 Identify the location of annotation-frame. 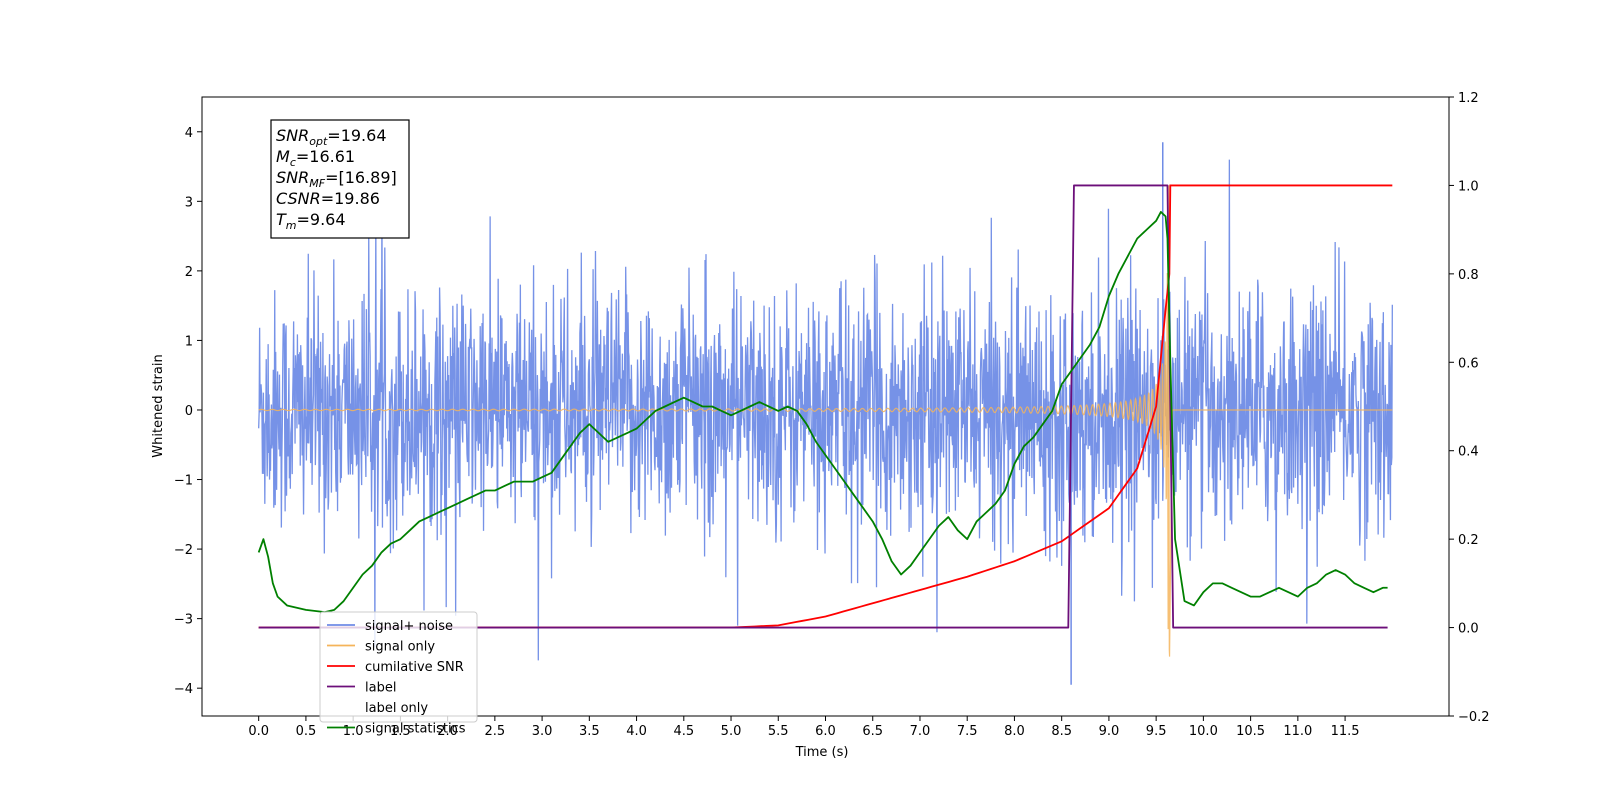
(340, 179).